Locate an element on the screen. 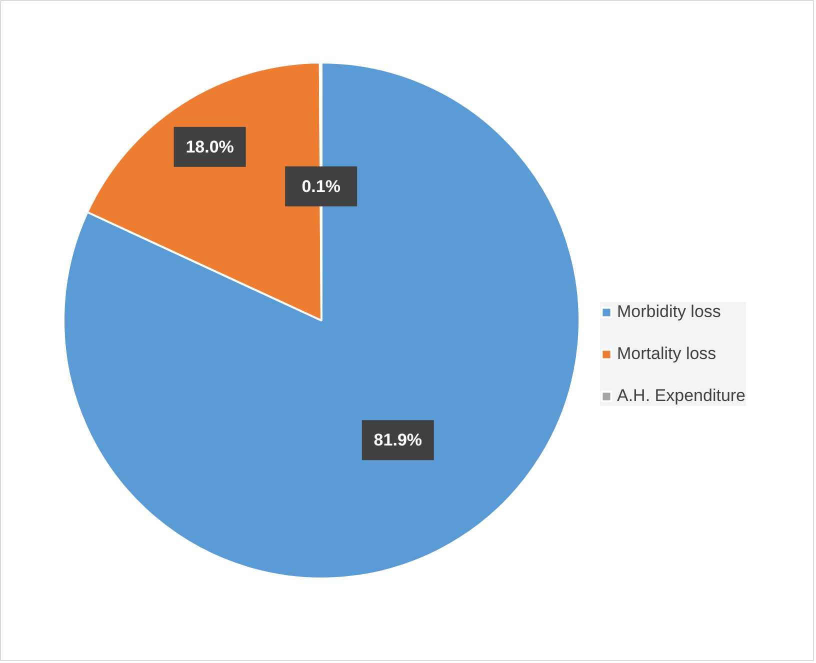 The image size is (816, 663). legend-label: A.H. Expenditure is located at coordinates (681, 396).